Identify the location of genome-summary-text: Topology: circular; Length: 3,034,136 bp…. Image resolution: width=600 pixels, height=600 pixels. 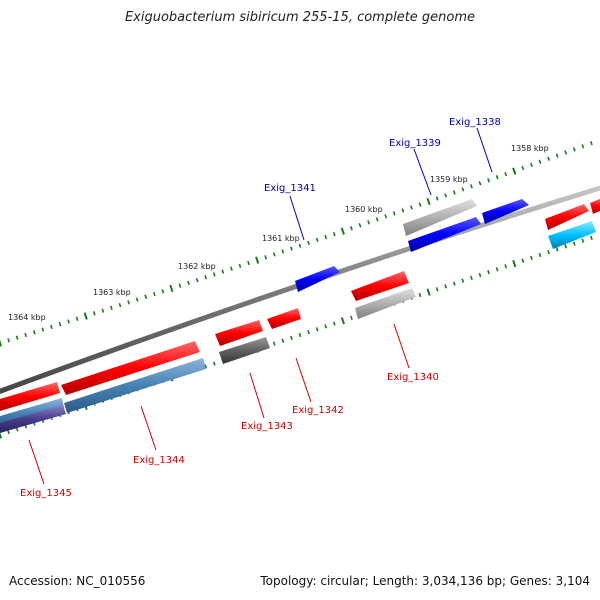
(425, 581).